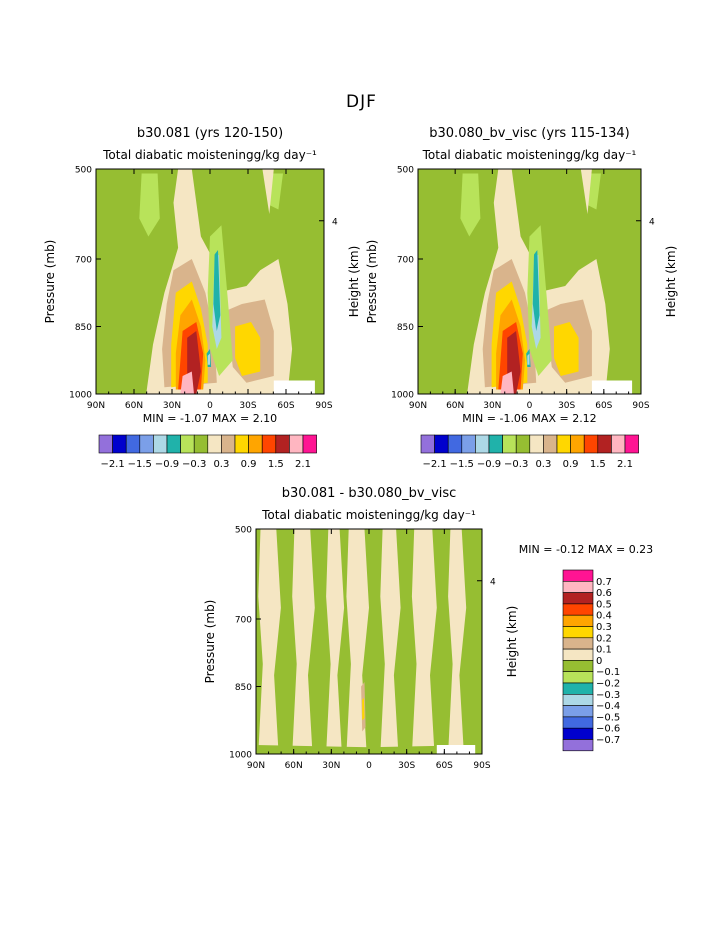 This screenshot has width=723, height=935. Describe the element at coordinates (604, 650) in the screenshot. I see `colorbar-label: 0.1` at that location.